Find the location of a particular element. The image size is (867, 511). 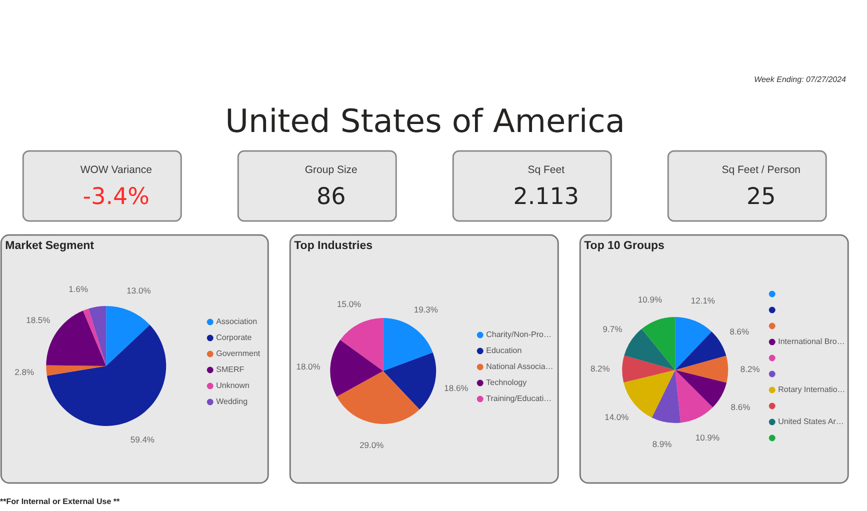

legend-label: SMERF is located at coordinates (230, 369).